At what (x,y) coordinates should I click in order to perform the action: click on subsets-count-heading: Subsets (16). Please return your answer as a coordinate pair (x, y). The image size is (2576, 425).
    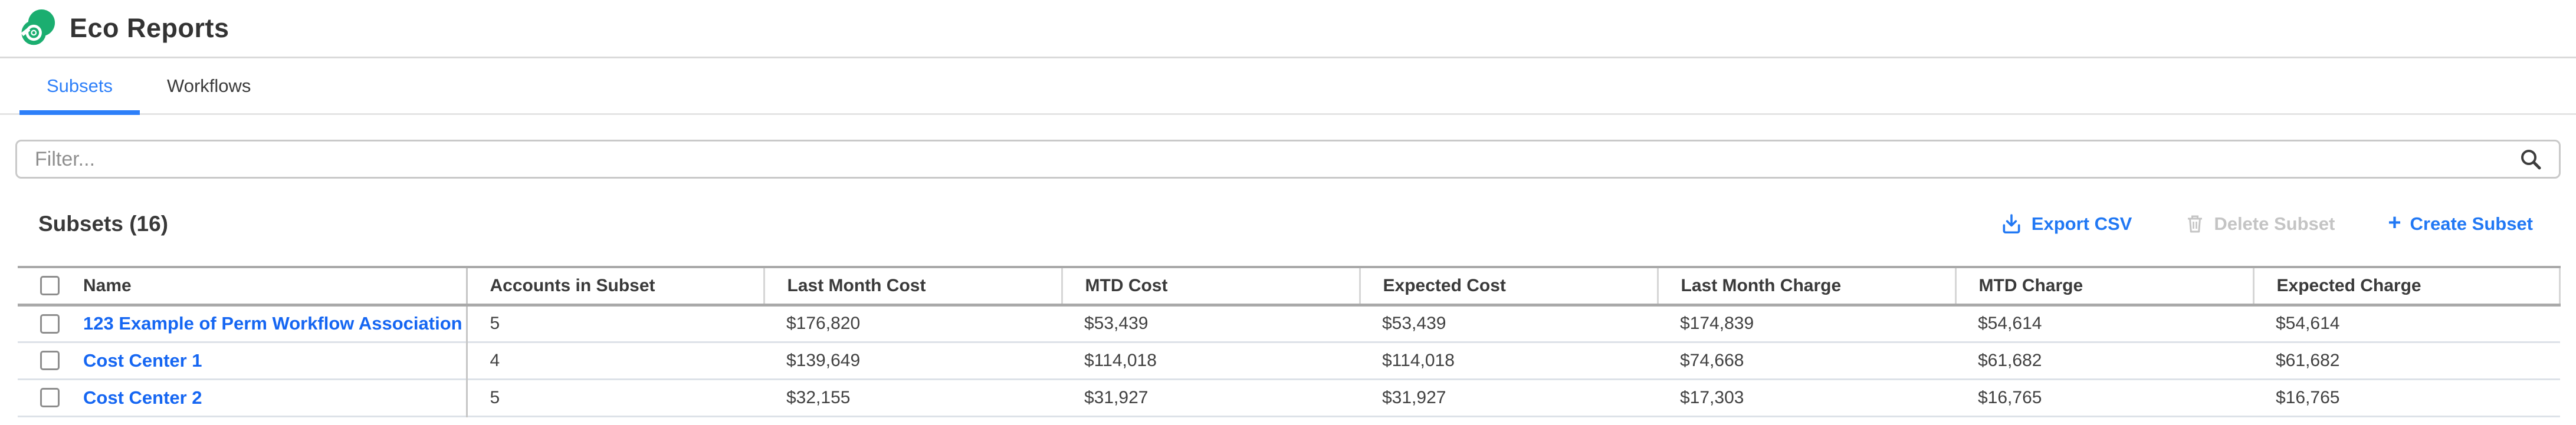
    Looking at the image, I should click on (103, 224).